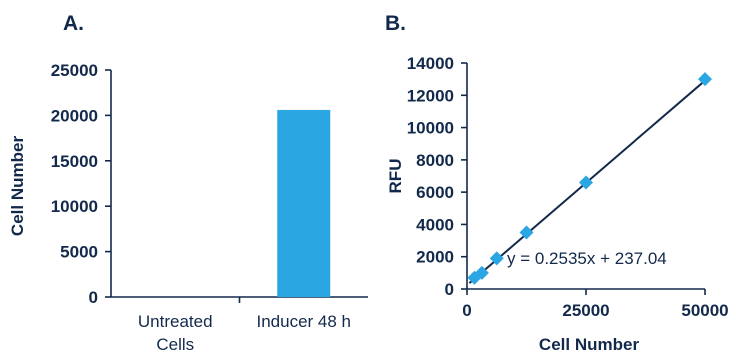 Image resolution: width=736 pixels, height=356 pixels. What do you see at coordinates (704, 310) in the screenshot?
I see `panel-b-x-tick-label: 50000` at bounding box center [704, 310].